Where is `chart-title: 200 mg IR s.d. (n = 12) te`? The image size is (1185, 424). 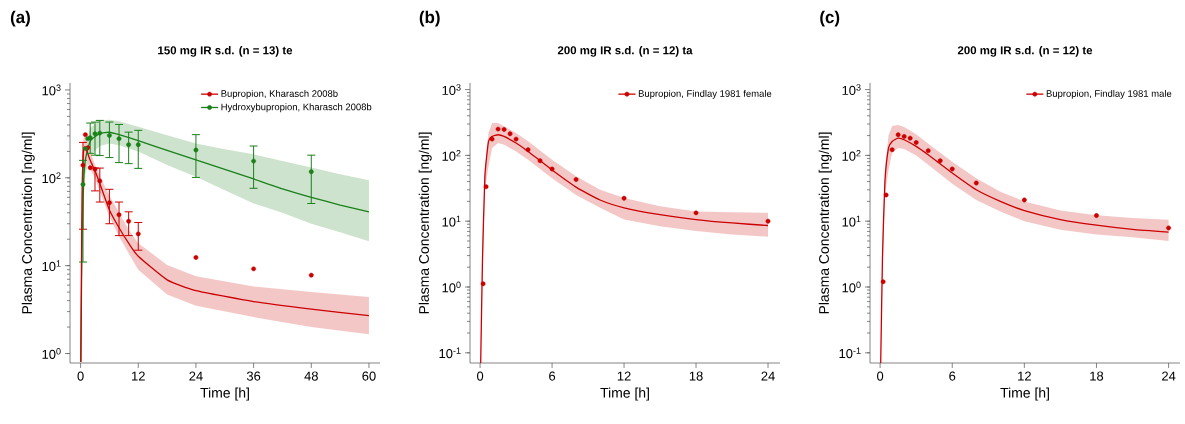 chart-title: 200 mg IR s.d. (n = 12) te is located at coordinates (1025, 51).